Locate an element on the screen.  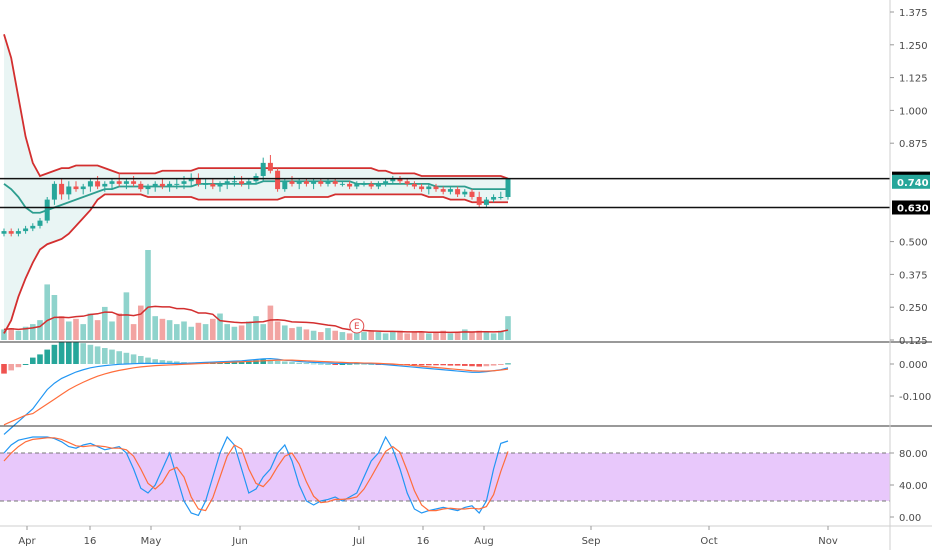
bollinger-upper is located at coordinates (256, 107).